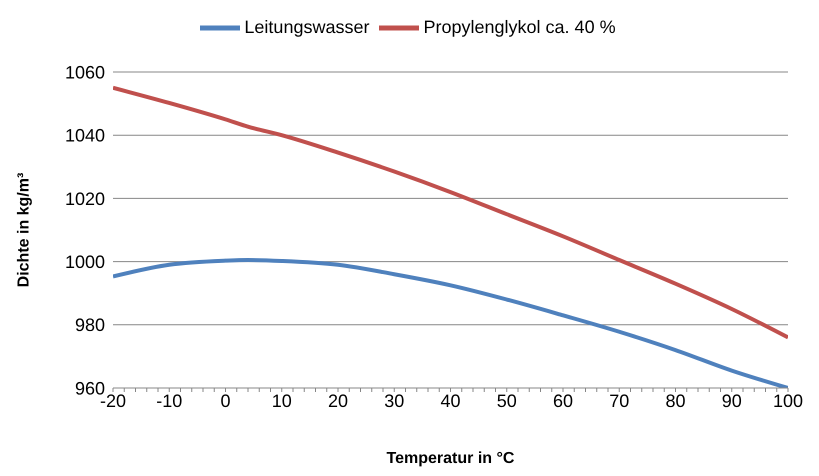 This screenshot has width=819, height=476. Describe the element at coordinates (84, 262) in the screenshot. I see `y-tick-label: 1000` at that location.